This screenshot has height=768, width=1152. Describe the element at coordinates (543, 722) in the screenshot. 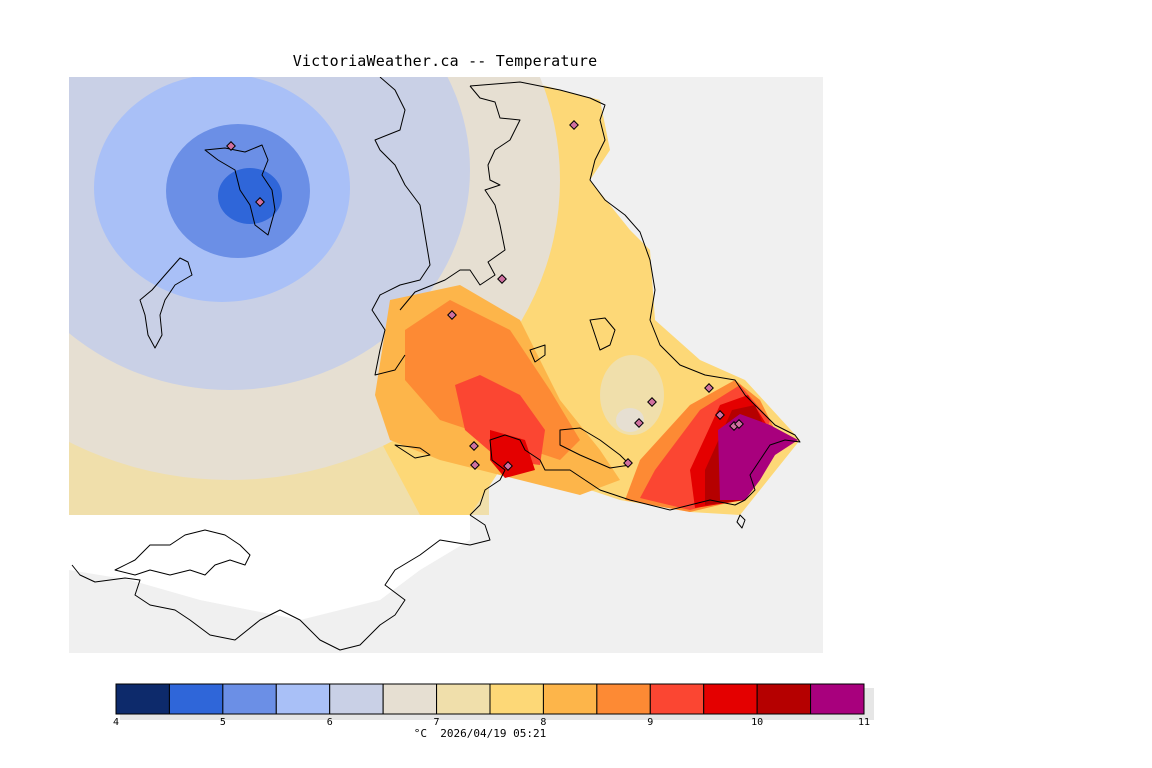

I see `colorbar-tick-label: 8` at that location.